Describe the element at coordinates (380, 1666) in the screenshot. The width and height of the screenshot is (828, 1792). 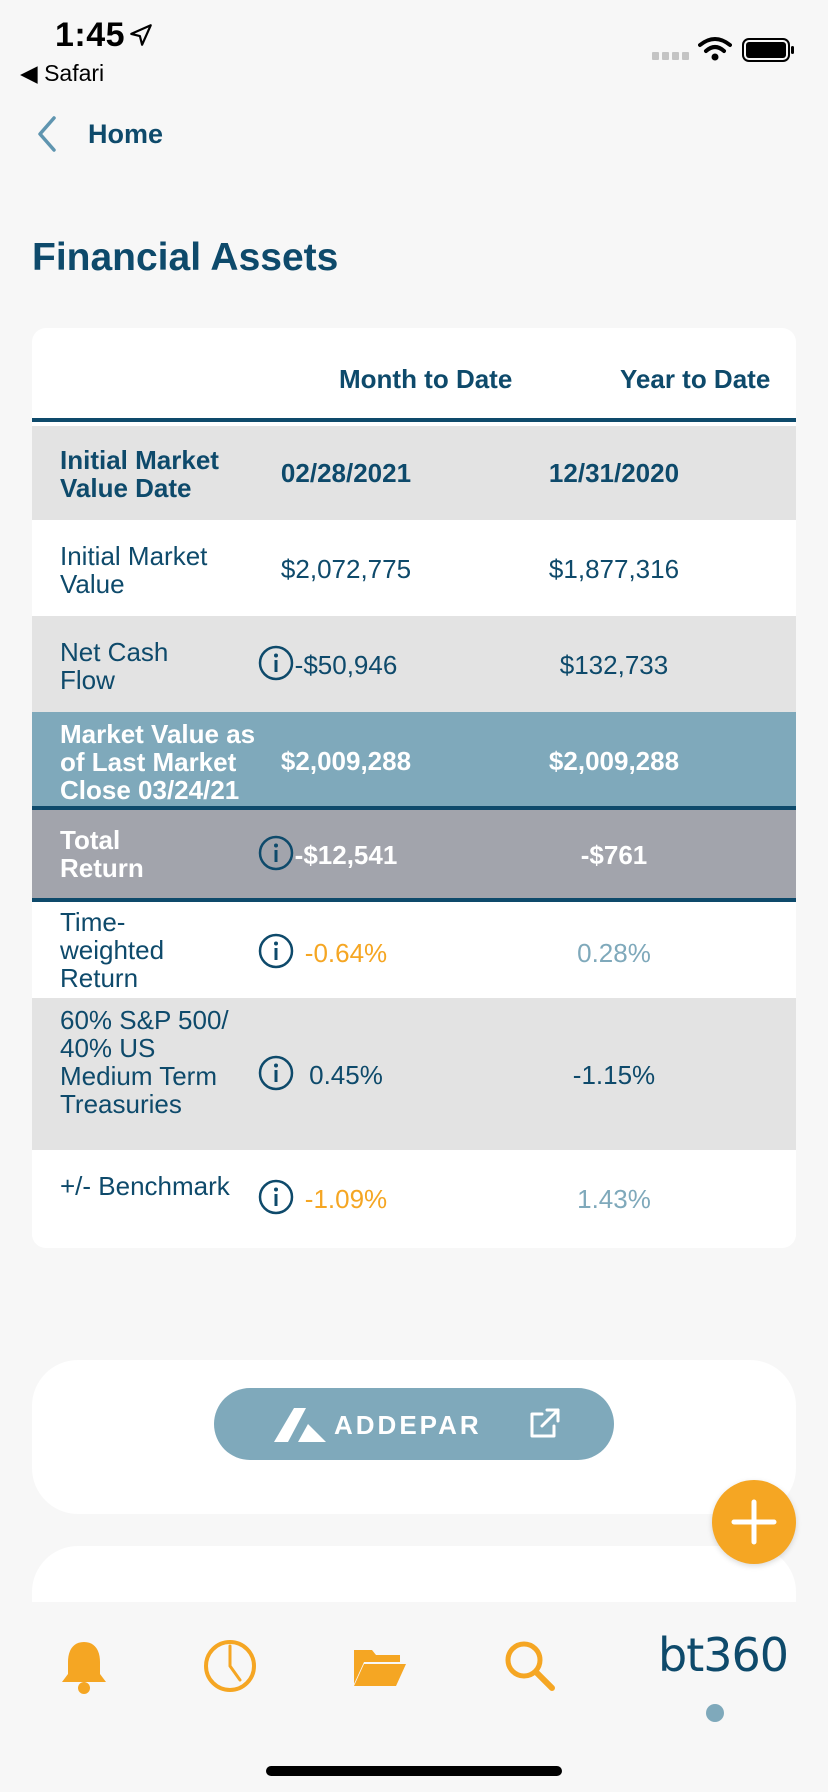
I see `folder-icon` at that location.